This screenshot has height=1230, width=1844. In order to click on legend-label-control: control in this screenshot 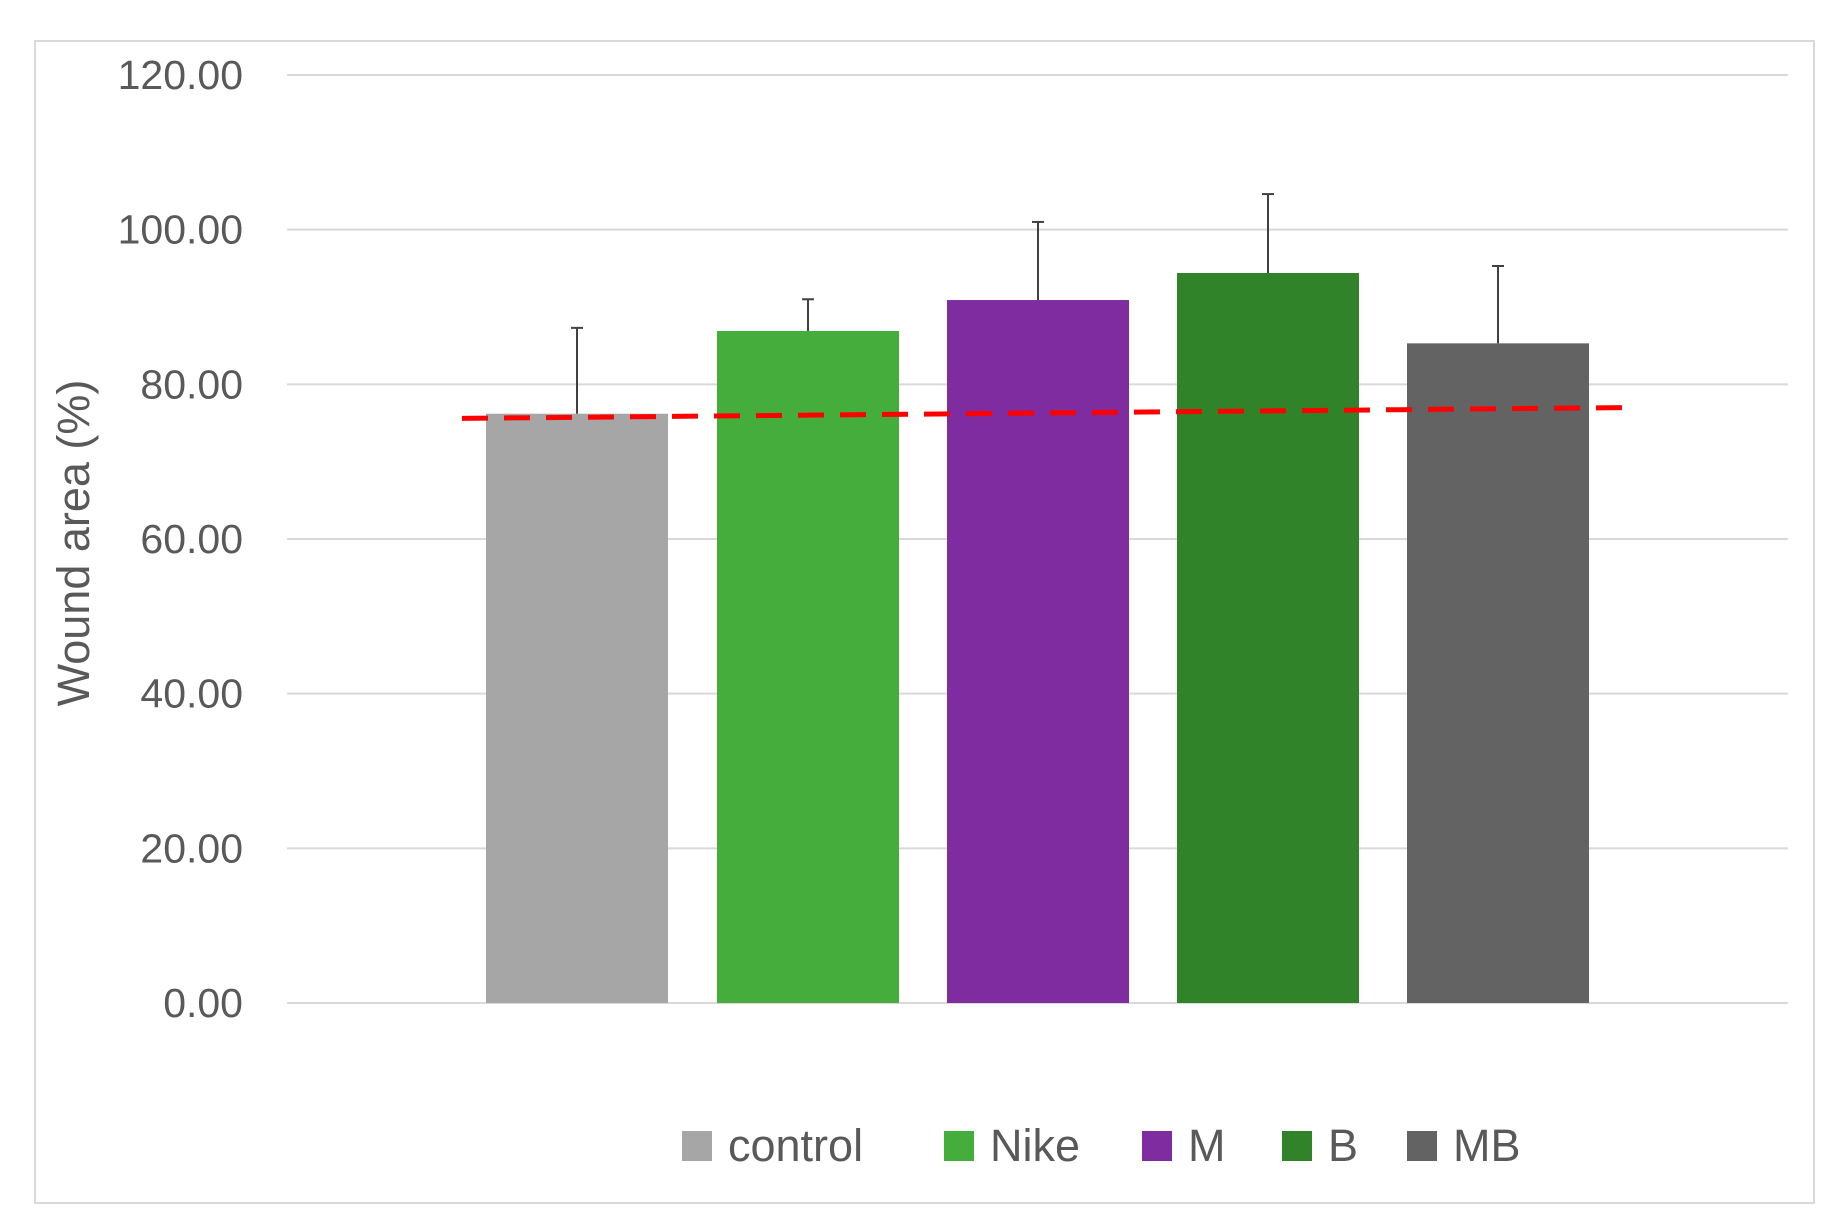, I will do `click(795, 1145)`.